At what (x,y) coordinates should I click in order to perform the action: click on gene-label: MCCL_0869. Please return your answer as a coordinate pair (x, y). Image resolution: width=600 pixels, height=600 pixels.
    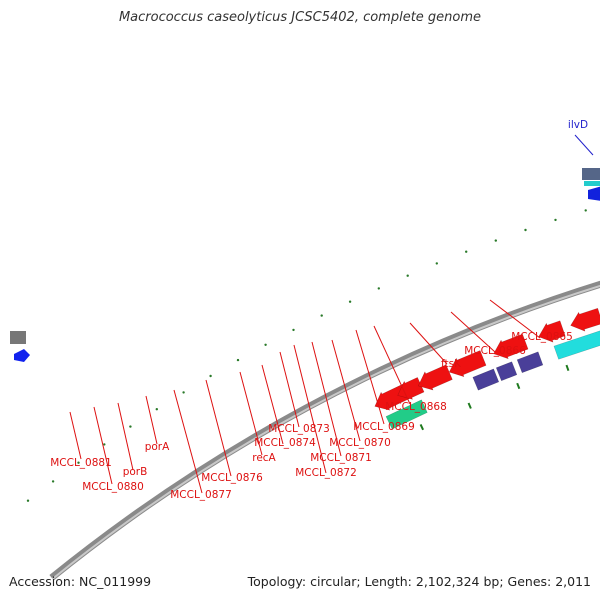
    Looking at the image, I should click on (384, 427).